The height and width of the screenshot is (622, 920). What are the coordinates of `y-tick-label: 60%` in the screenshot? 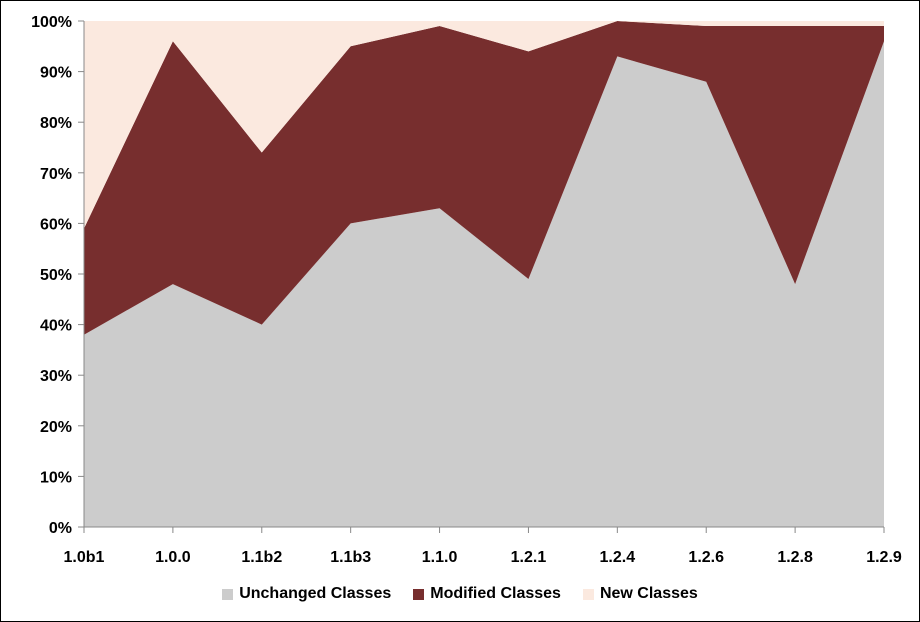 It's located at (56, 224).